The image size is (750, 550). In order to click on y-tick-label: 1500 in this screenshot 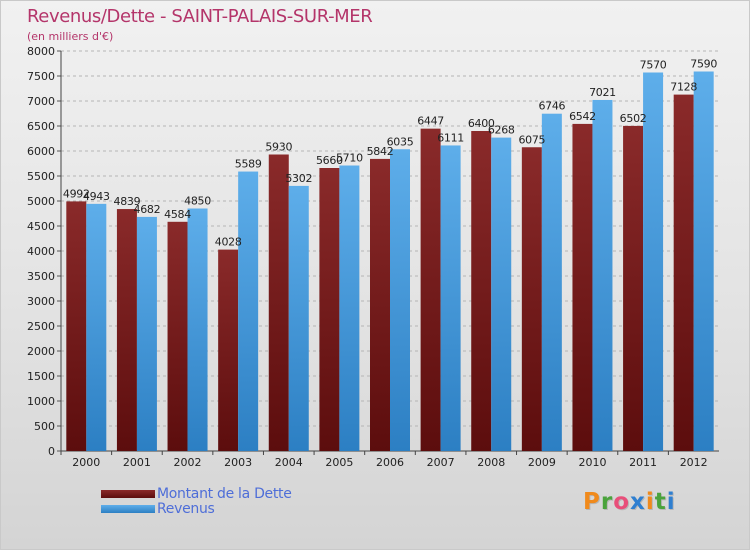, I will do `click(41, 376)`.